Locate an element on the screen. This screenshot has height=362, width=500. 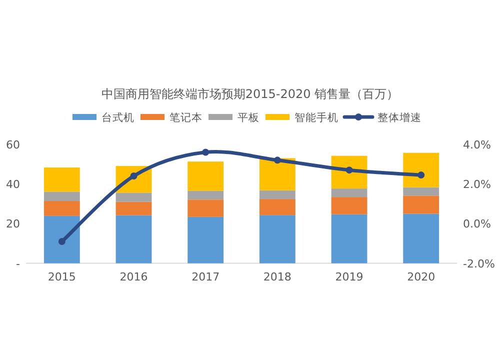
x-tick-label: 2020 is located at coordinates (421, 277).